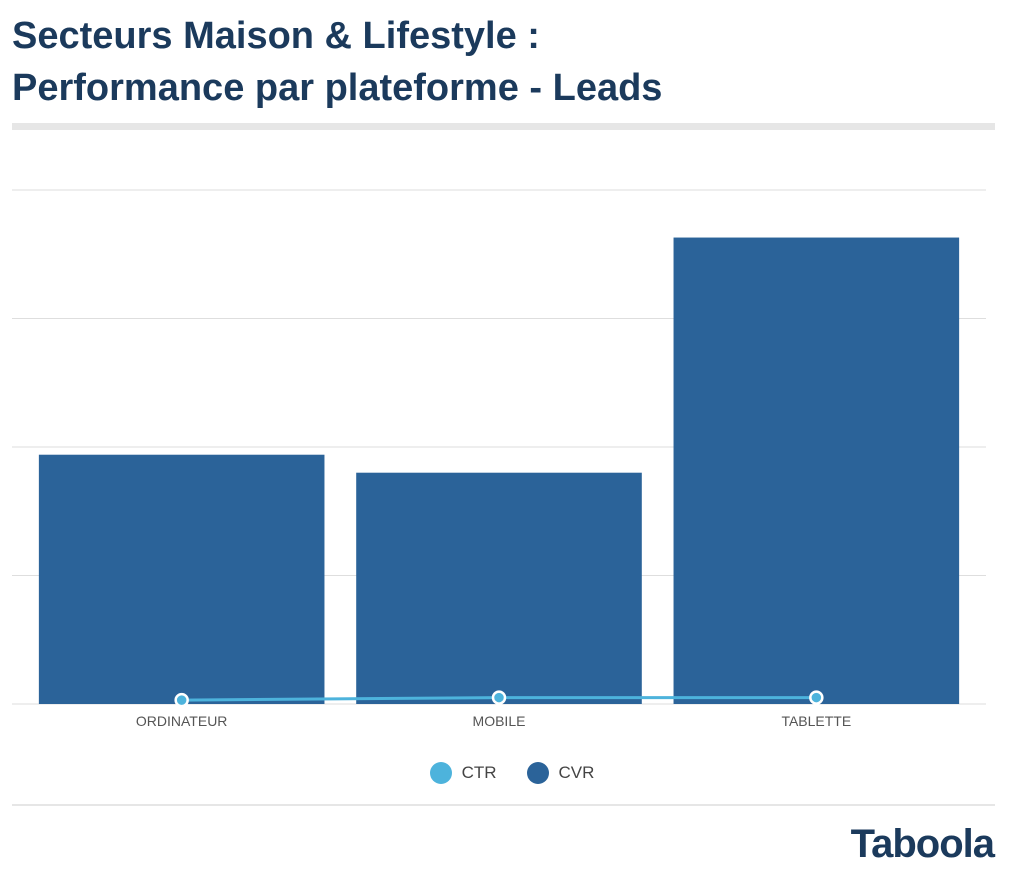 The image size is (1024, 884). What do you see at coordinates (816, 697) in the screenshot?
I see `point-ctr-tablette` at bounding box center [816, 697].